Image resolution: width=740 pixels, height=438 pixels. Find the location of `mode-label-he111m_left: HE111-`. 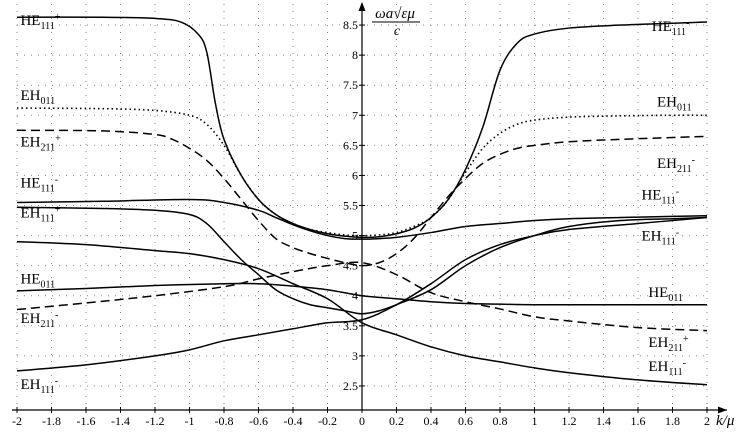

mode-label-he111m_left: HE111- is located at coordinates (39, 184).